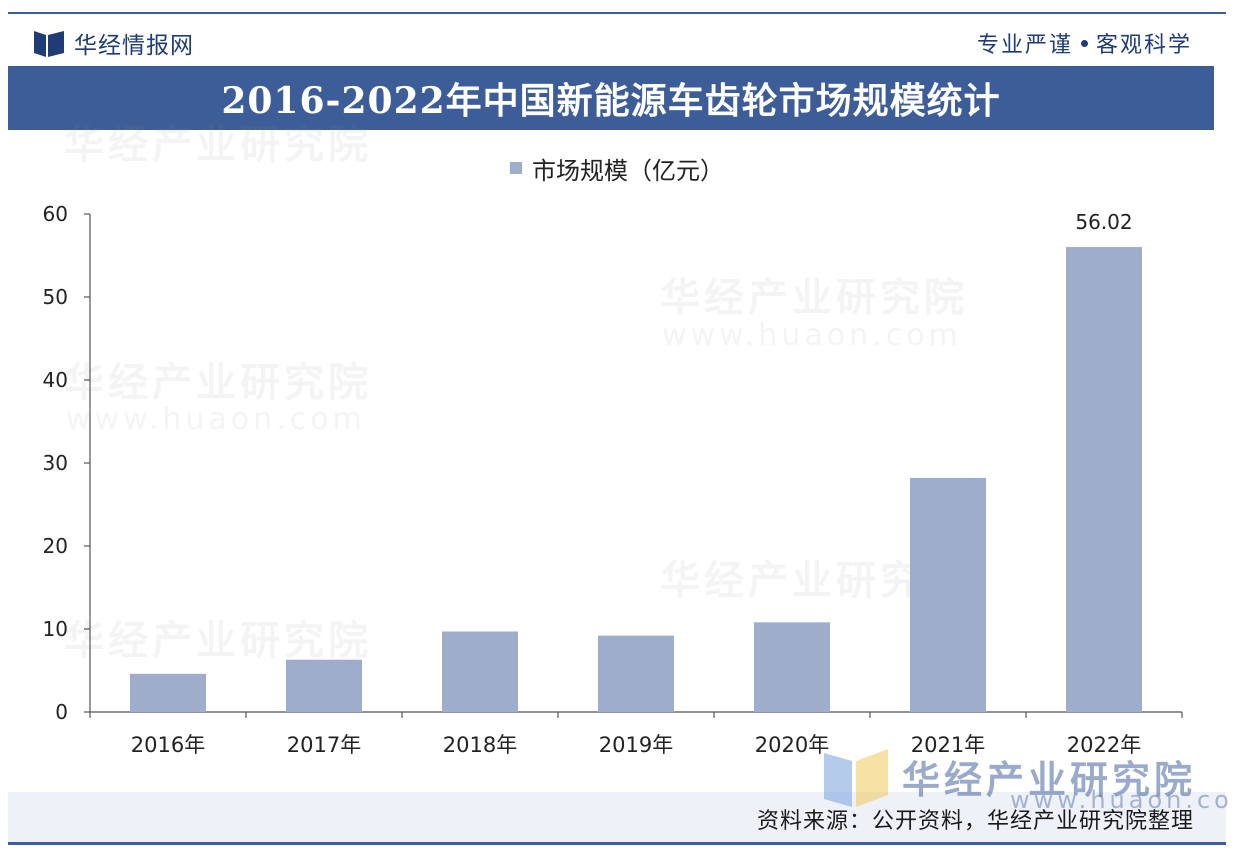 The height and width of the screenshot is (856, 1234). Describe the element at coordinates (480, 745) in the screenshot. I see `x-tick-label: 2018年` at that location.